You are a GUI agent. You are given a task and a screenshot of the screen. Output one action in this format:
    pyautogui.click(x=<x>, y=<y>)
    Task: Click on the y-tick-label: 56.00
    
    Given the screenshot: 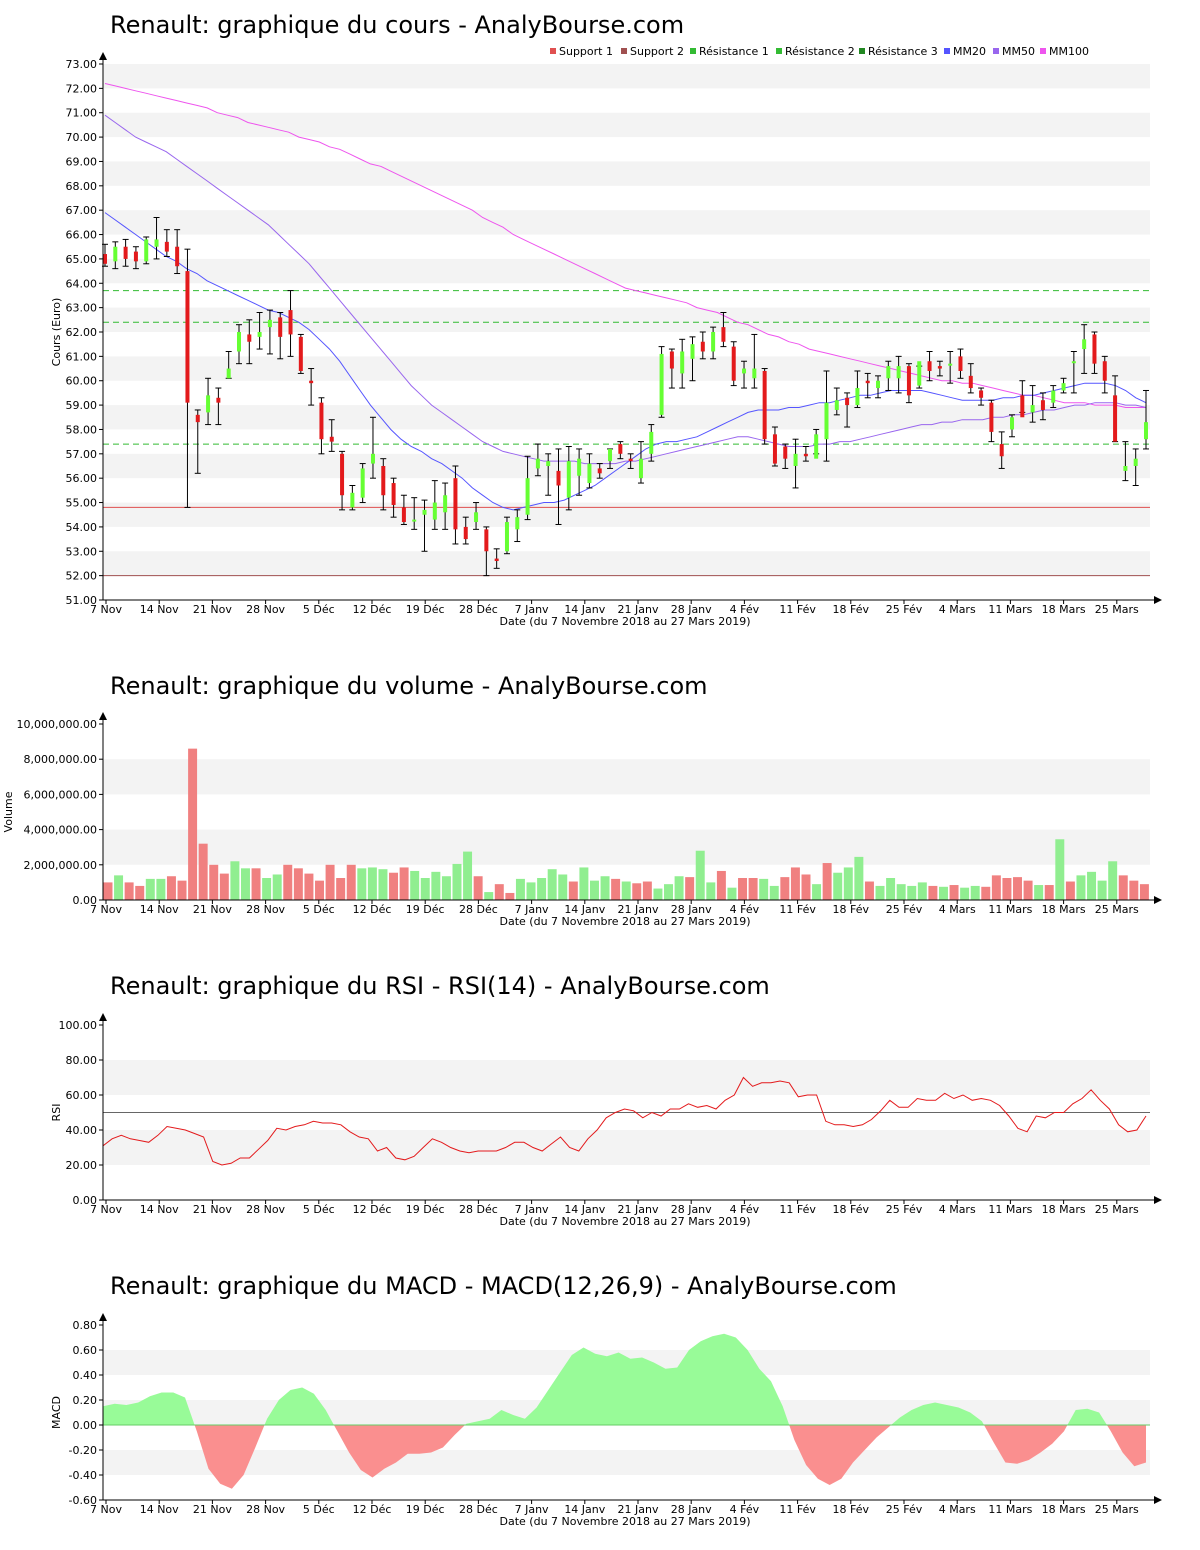 What is the action you would take?
    pyautogui.click(x=82, y=478)
    